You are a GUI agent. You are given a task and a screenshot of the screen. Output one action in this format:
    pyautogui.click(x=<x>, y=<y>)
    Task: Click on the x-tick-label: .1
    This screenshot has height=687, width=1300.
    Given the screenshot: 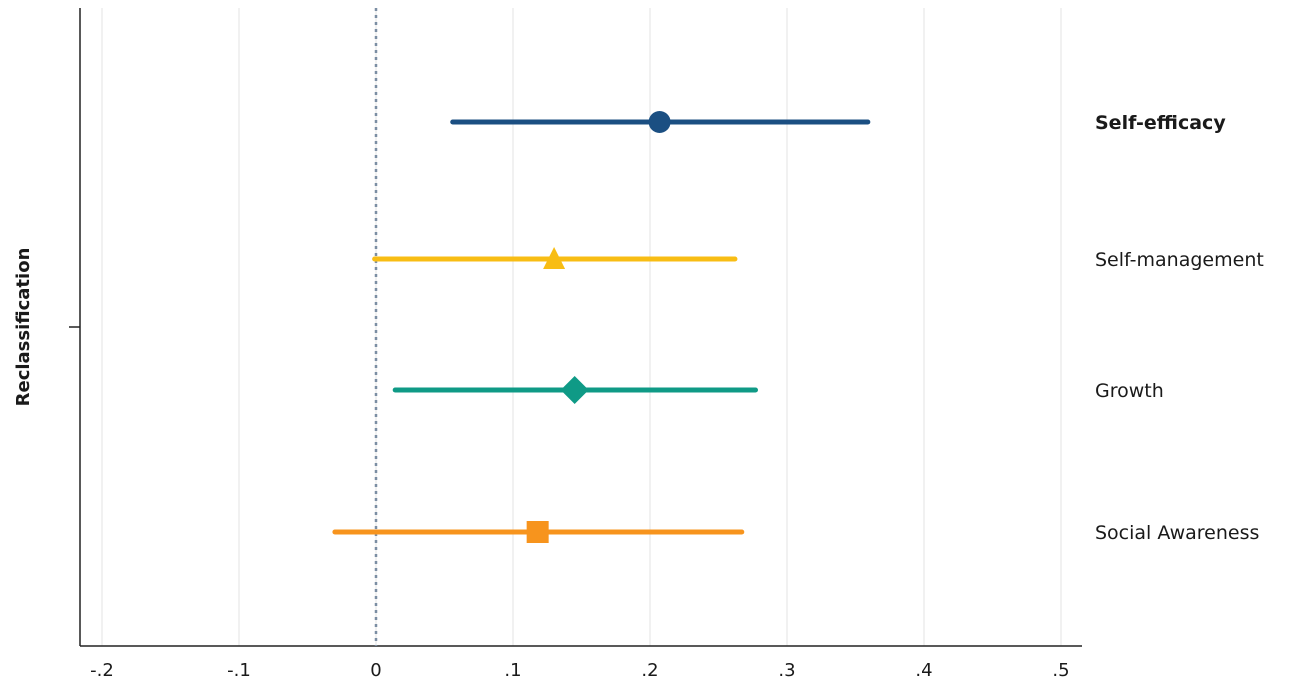 What is the action you would take?
    pyautogui.click(x=512, y=670)
    